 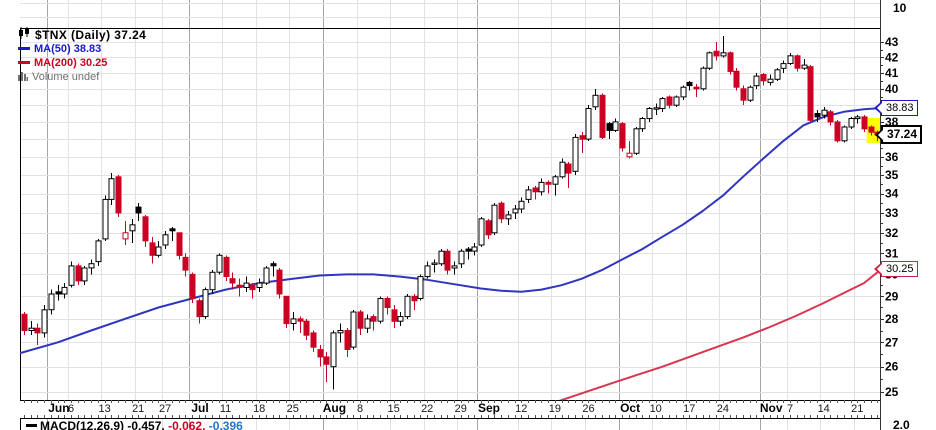 I want to click on x-axis-label: 27, so click(x=165, y=409).